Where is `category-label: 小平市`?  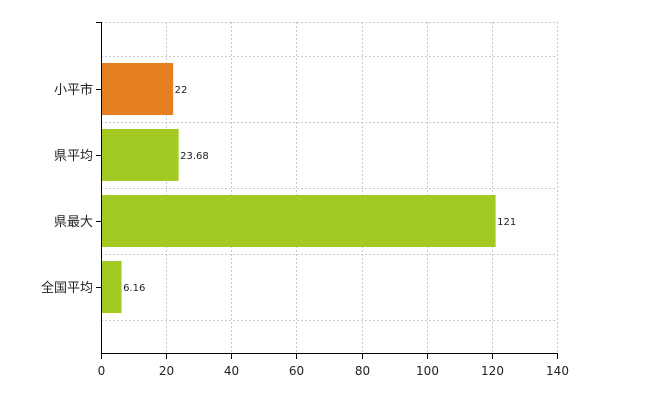 category-label: 小平市 is located at coordinates (73, 90).